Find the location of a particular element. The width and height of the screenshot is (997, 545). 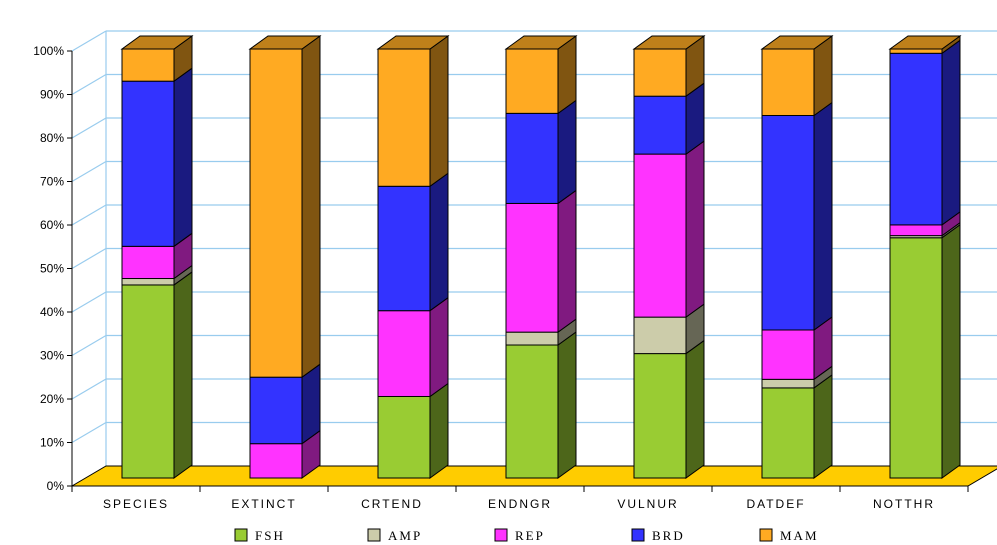

legend-item: REP is located at coordinates (519, 535).